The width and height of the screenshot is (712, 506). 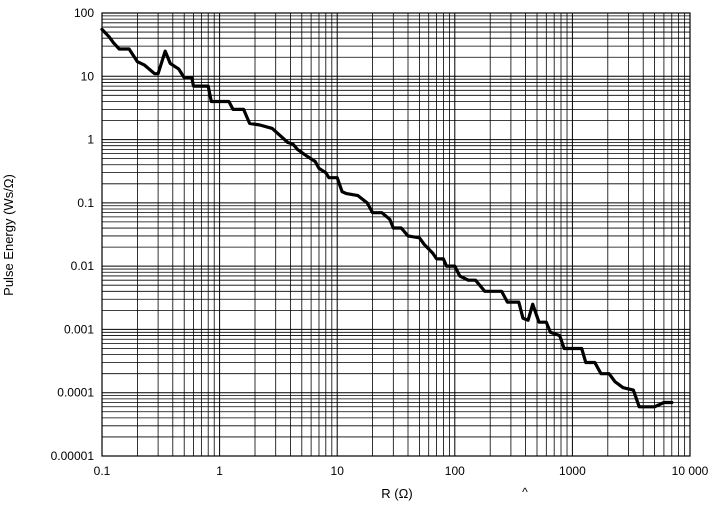 What do you see at coordinates (572, 471) in the screenshot?
I see `x-tick-label: 1000` at bounding box center [572, 471].